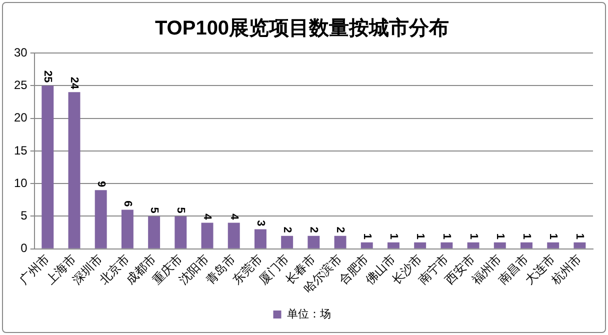 The height and width of the screenshot is (335, 608). Describe the element at coordinates (308, 314) in the screenshot. I see `legend-label: 单位：场` at that location.